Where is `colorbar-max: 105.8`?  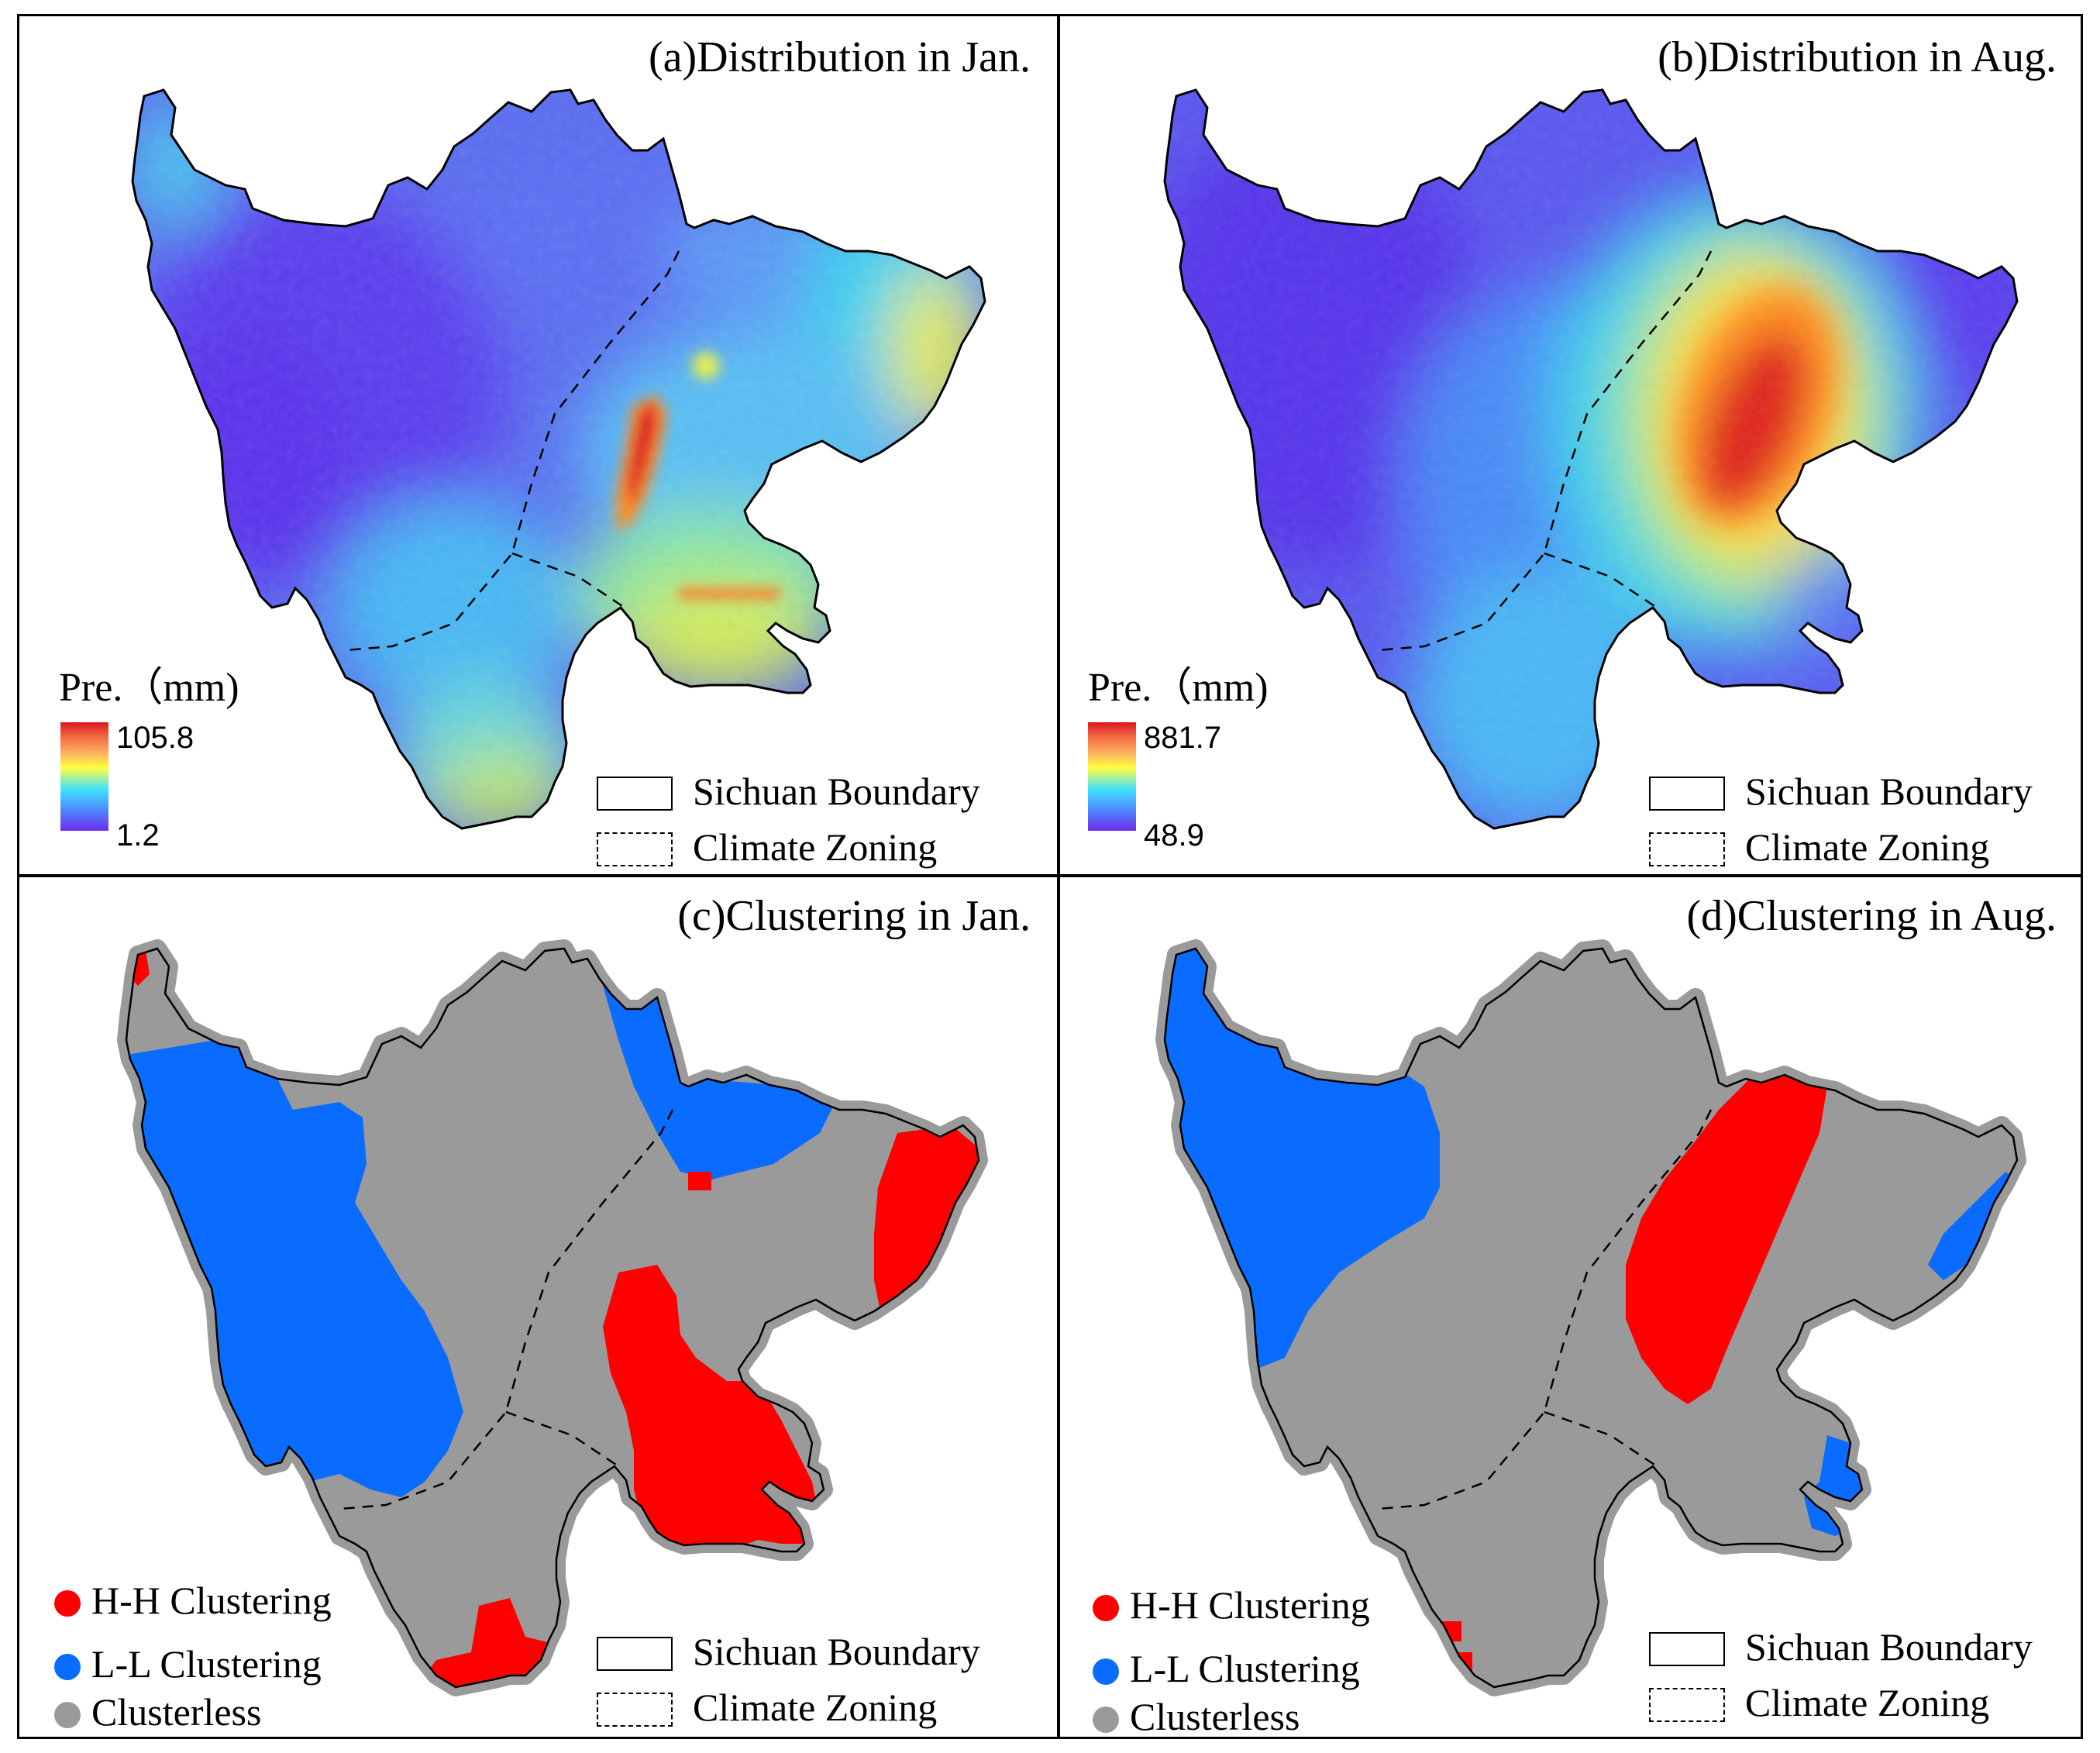 colorbar-max: 105.8 is located at coordinates (156, 738).